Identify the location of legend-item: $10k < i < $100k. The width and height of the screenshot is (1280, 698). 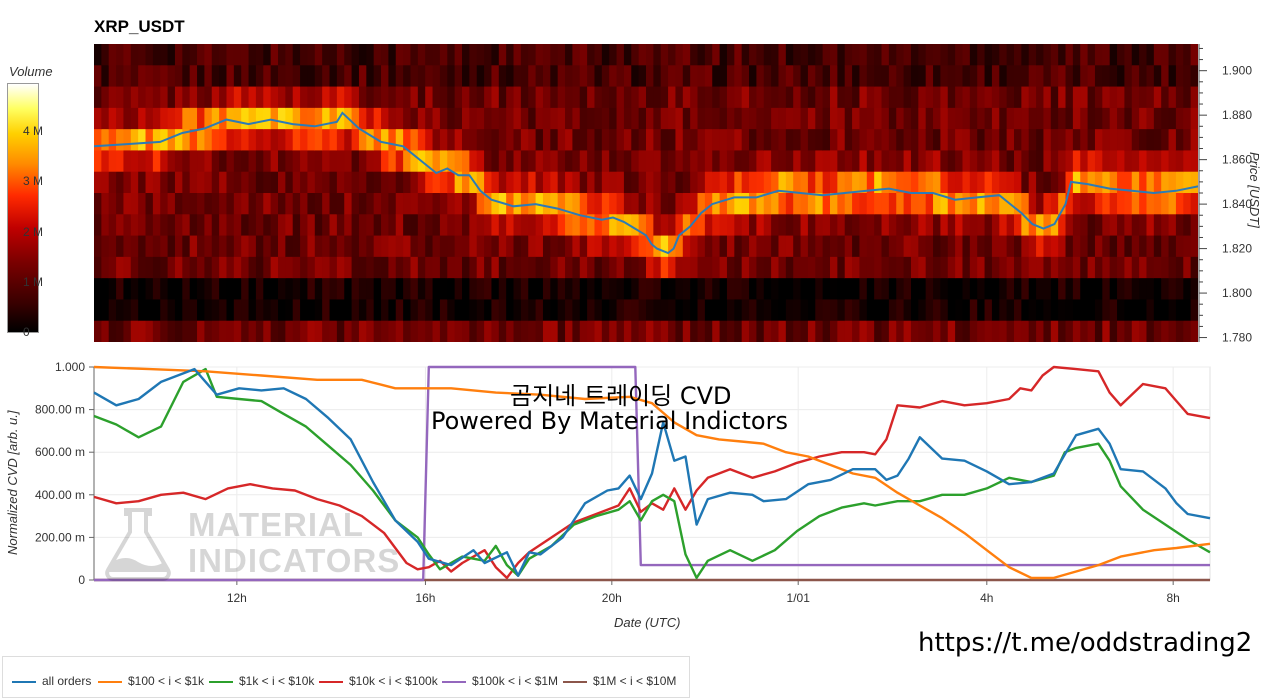
(378, 681).